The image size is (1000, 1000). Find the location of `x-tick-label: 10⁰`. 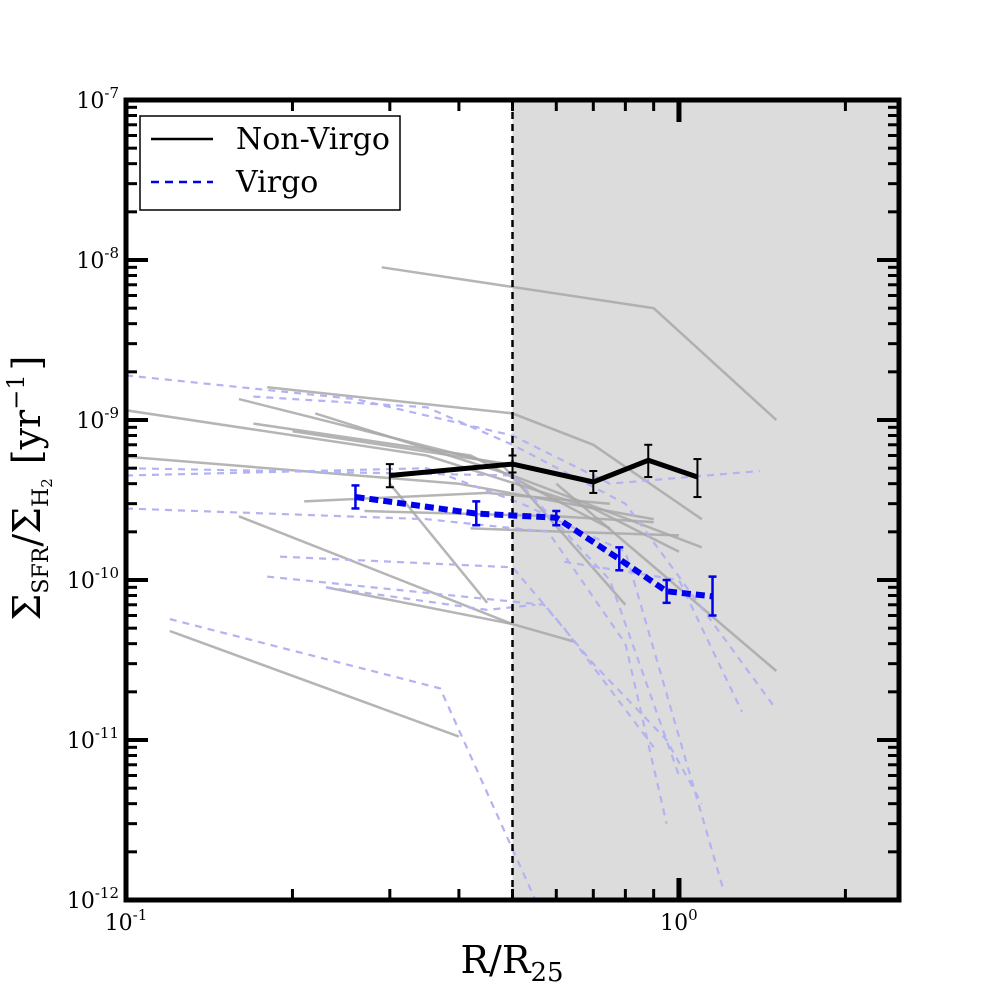

x-tick-label: 10⁰ is located at coordinates (679, 921).